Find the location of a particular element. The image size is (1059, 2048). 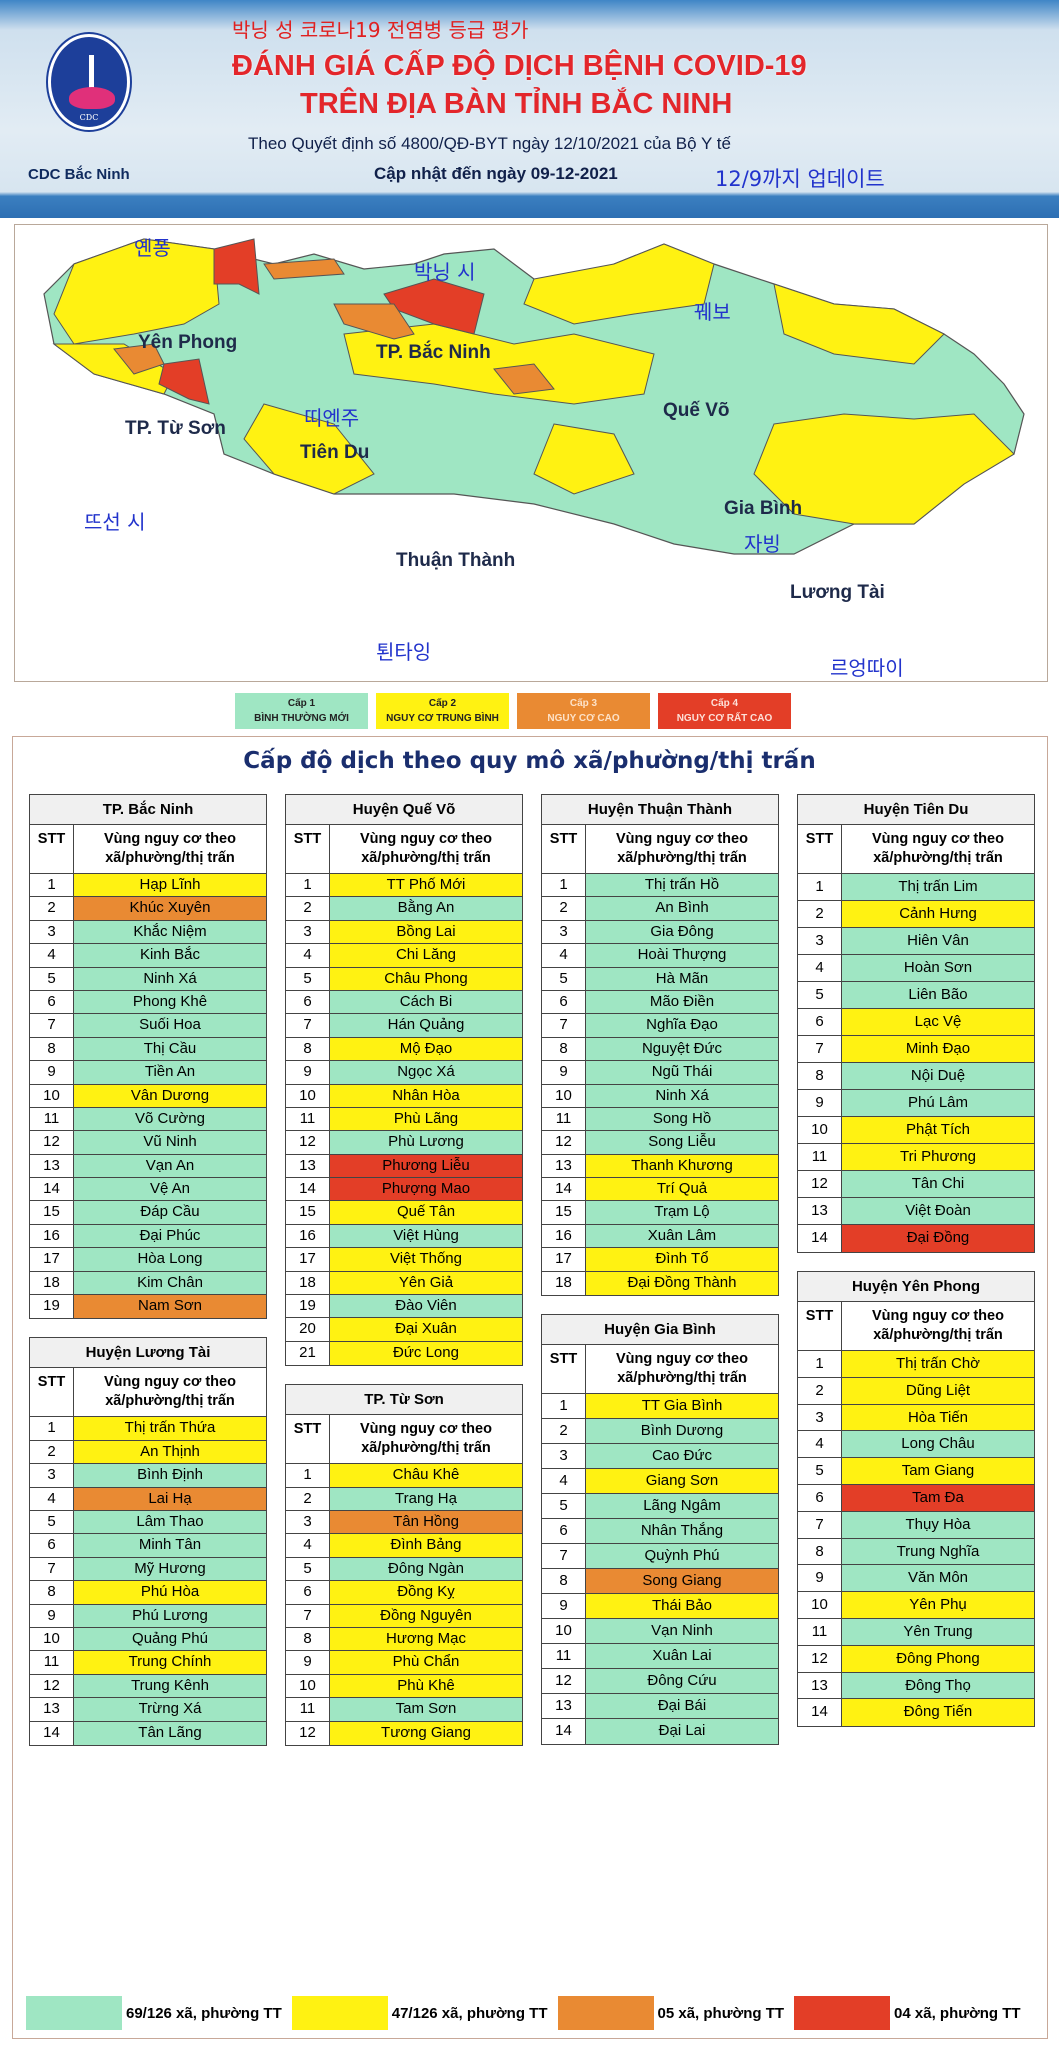

table-row: 13 Vạn An is located at coordinates (148, 1166).